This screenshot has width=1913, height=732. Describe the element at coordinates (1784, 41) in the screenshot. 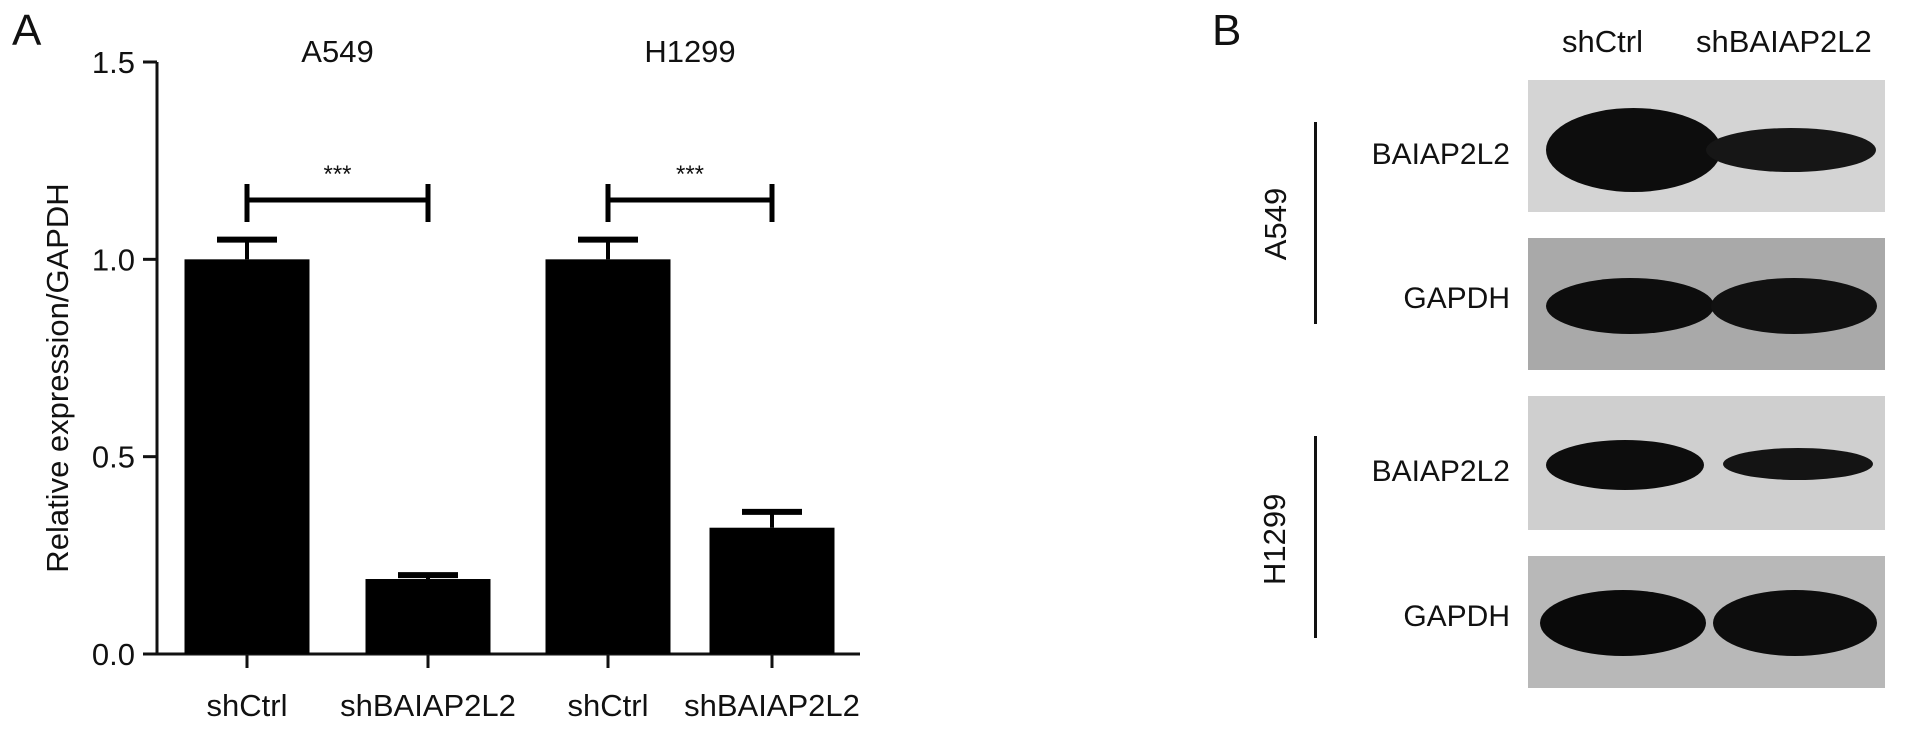

I see `blot-column-label: shBAIAP2L2` at that location.